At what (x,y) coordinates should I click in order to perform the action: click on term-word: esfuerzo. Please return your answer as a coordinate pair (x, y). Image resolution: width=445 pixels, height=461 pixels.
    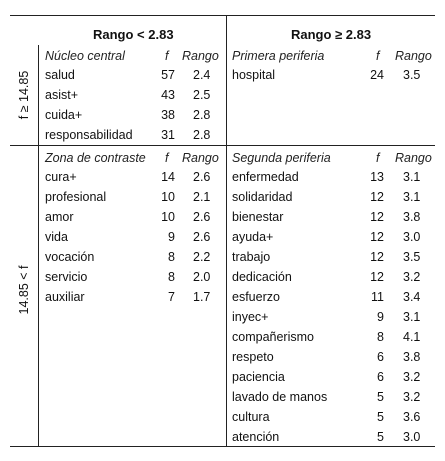
    Looking at the image, I should click on (256, 297).